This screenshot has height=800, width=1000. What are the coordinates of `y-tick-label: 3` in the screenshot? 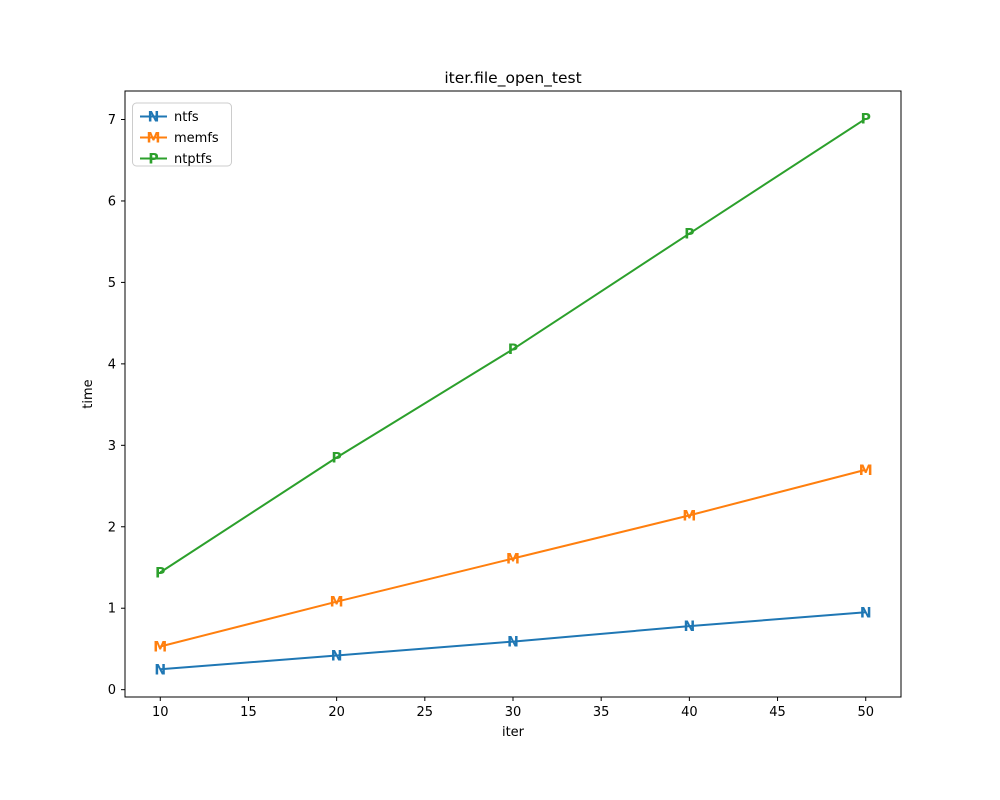 It's located at (112, 446).